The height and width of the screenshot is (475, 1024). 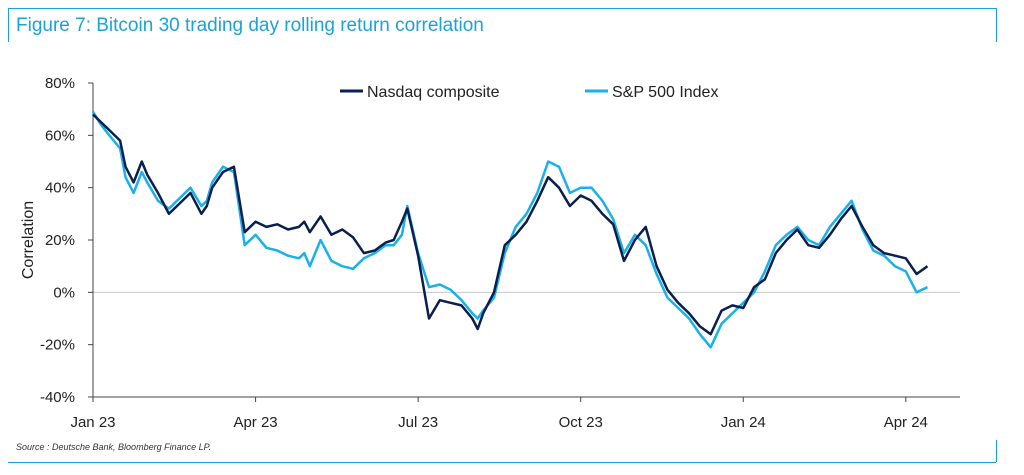 I want to click on y-tick-label: 40%, so click(x=60, y=188).